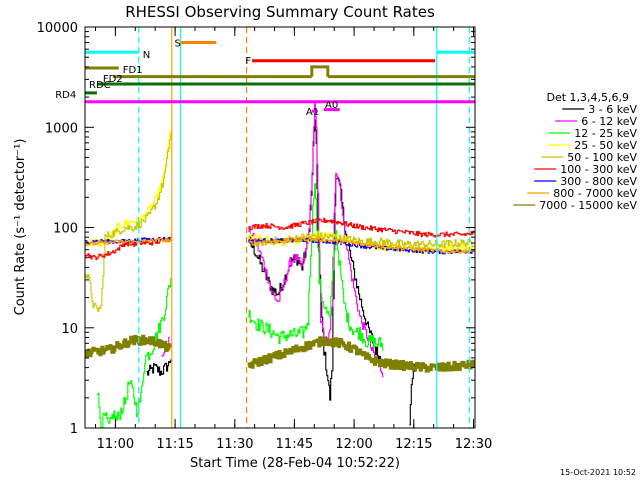  I want to click on y-tick-label: 10000, so click(57, 28).